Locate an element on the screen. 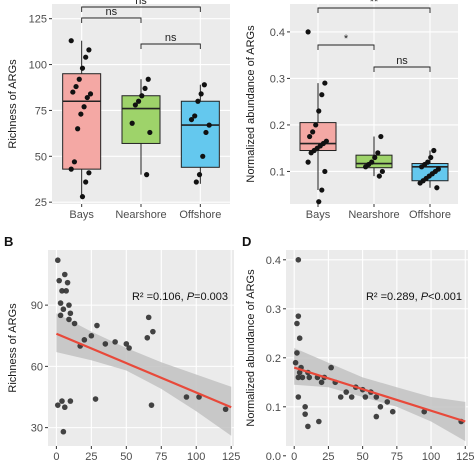 The width and height of the screenshot is (474, 474). x-tick-label: 25 is located at coordinates (91, 457).